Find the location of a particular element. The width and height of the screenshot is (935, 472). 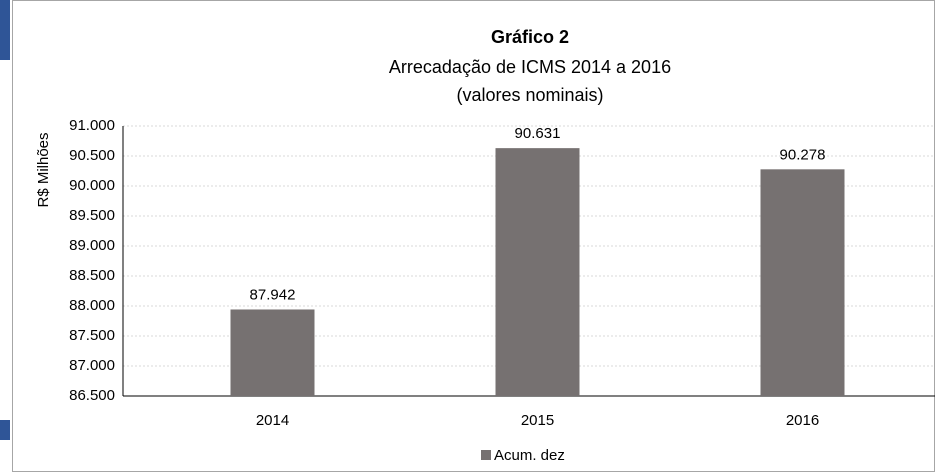

x-tick-label: 2014 is located at coordinates (272, 420).